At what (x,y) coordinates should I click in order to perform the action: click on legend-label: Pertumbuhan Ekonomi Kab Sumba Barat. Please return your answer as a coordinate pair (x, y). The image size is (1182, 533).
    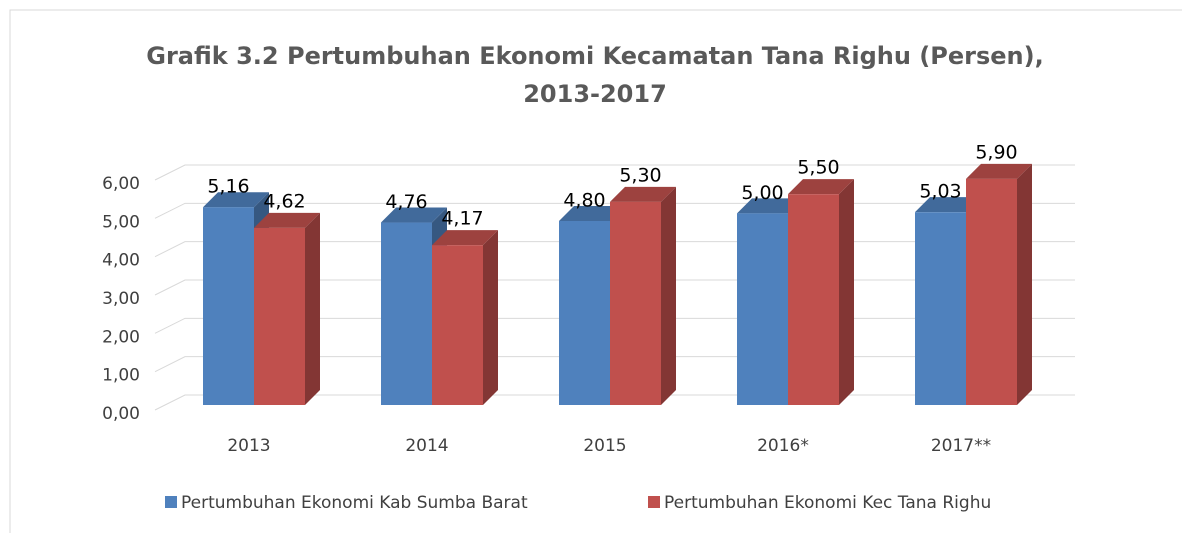
    Looking at the image, I should click on (354, 503).